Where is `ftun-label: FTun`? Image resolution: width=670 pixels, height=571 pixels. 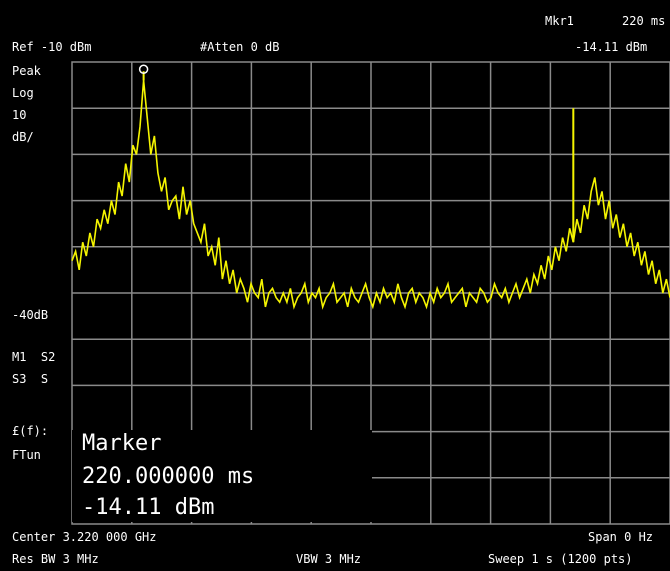
ftun-label: FTun is located at coordinates (26, 455).